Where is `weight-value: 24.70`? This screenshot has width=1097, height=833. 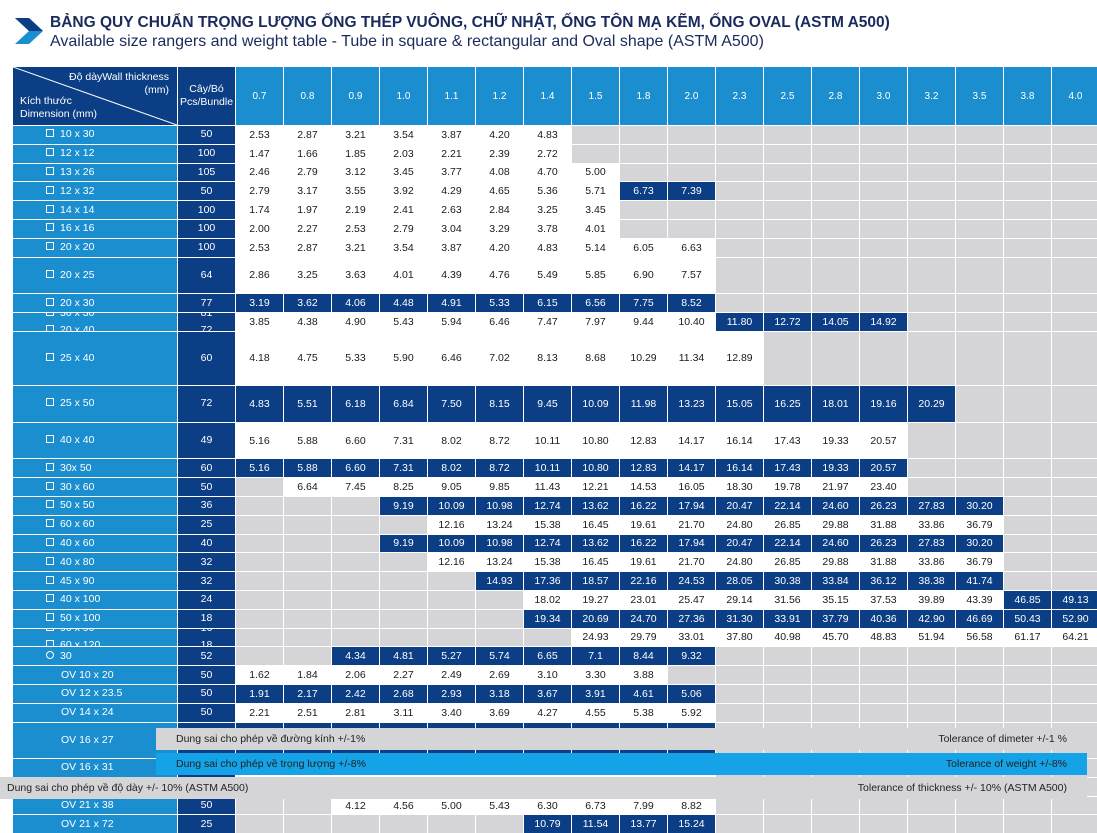
weight-value: 24.70 is located at coordinates (643, 619).